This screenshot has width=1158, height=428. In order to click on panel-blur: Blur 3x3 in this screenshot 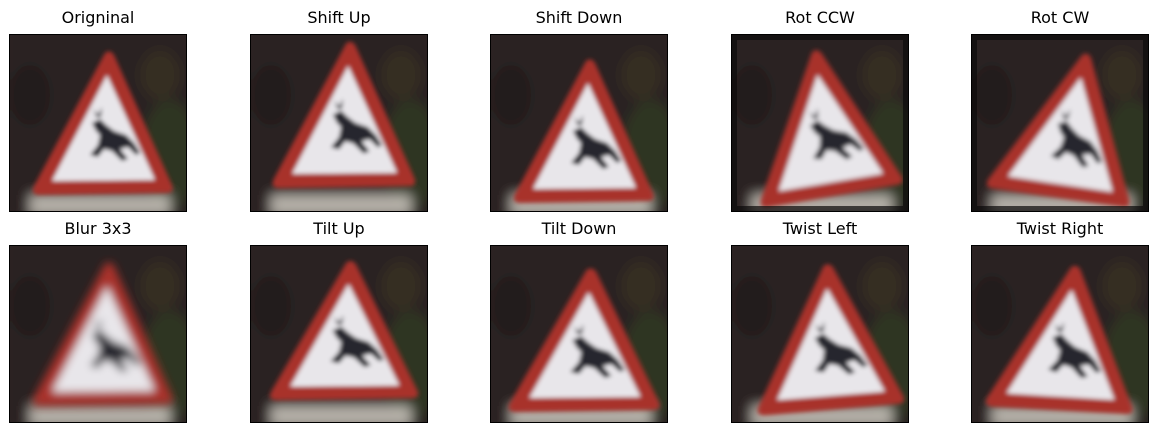, I will do `click(98, 319)`.